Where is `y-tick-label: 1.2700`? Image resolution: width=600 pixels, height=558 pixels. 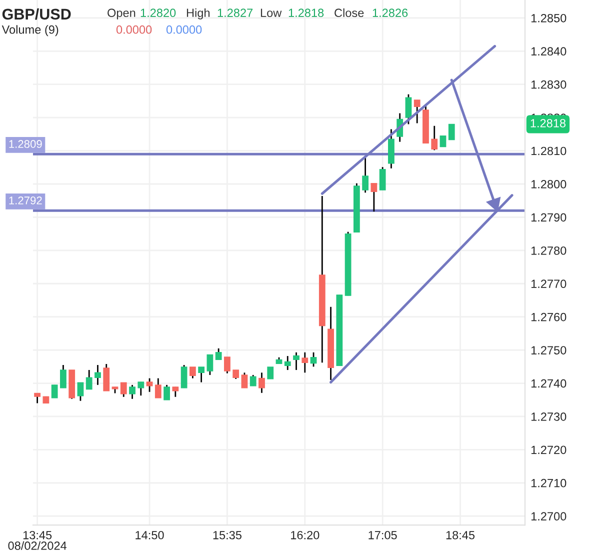 y-tick-label: 1.2700 is located at coordinates (548, 516).